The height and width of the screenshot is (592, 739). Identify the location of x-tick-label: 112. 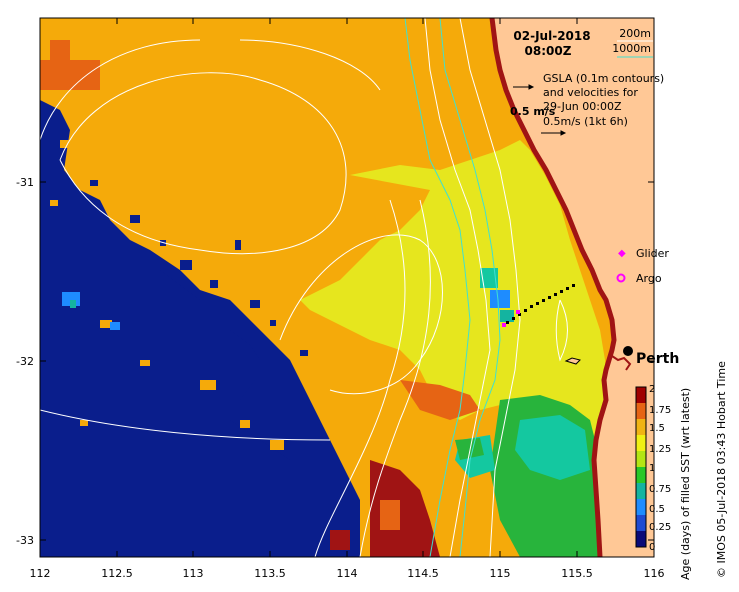
(40, 573).